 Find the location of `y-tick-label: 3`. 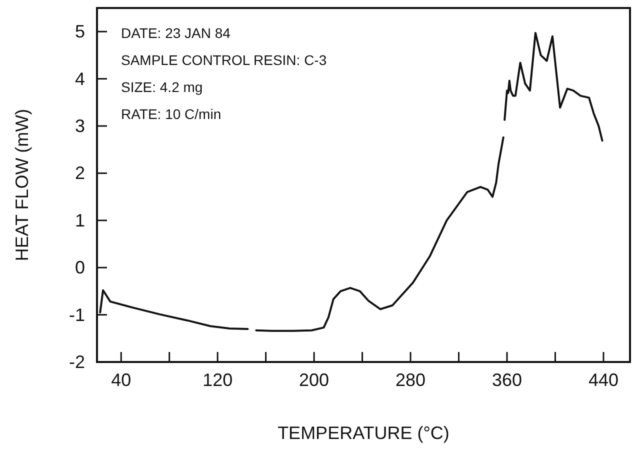

y-tick-label: 3 is located at coordinates (79, 126).